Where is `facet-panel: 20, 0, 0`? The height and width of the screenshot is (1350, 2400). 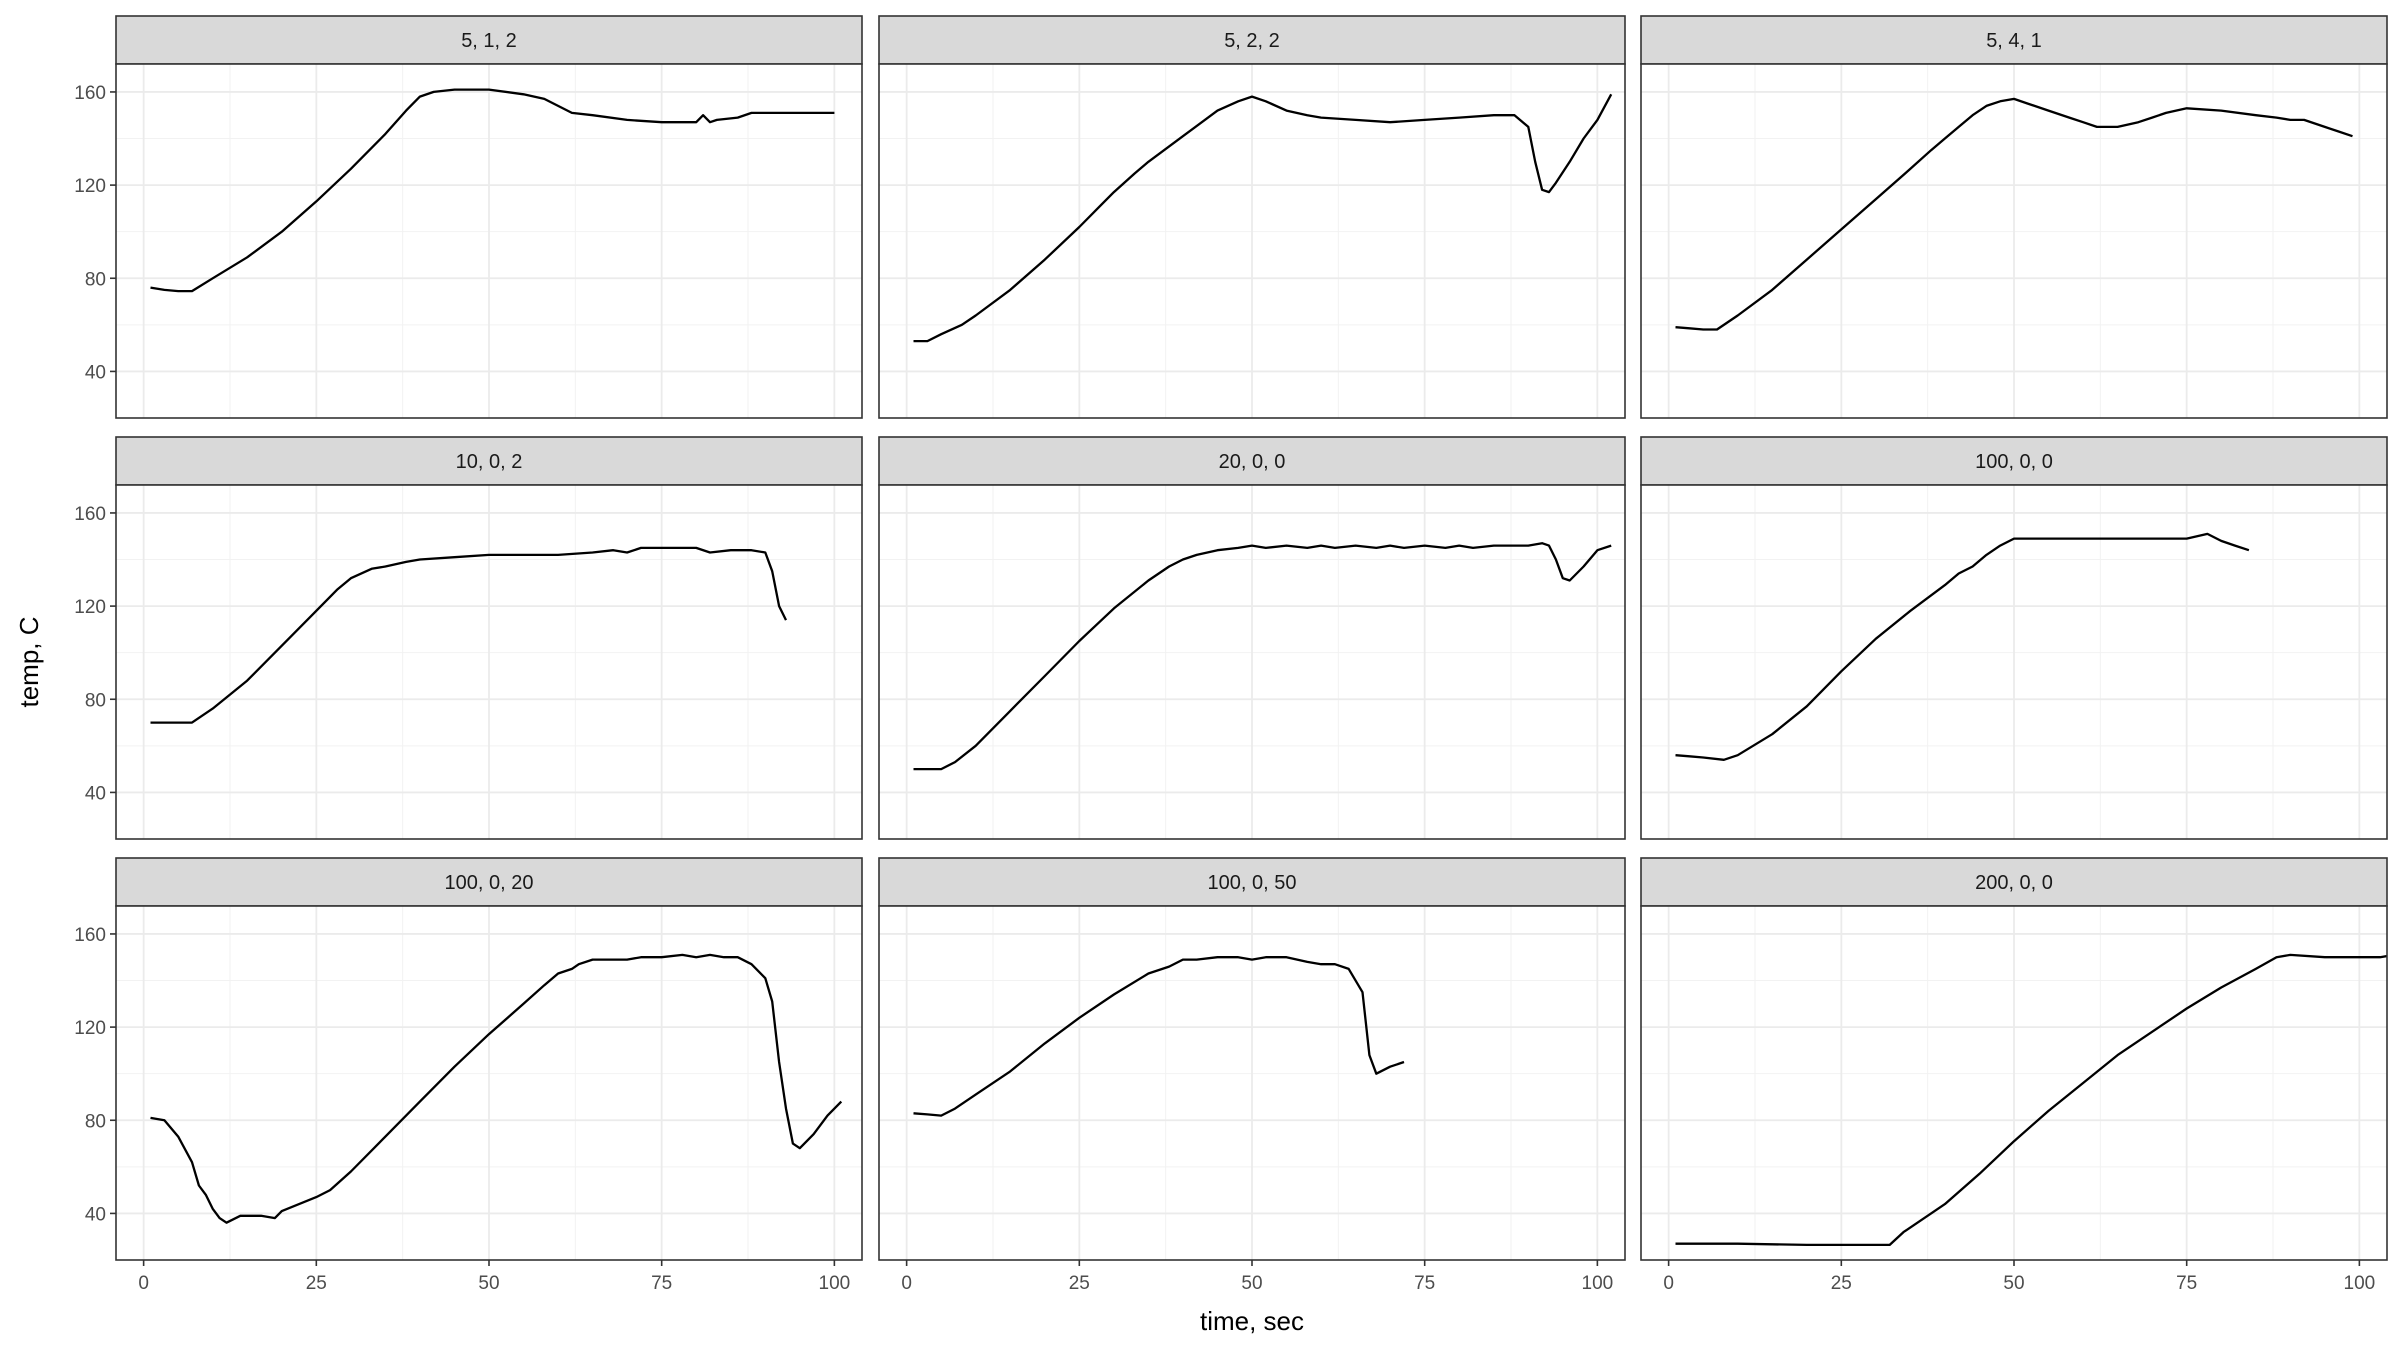 facet-panel: 20, 0, 0 is located at coordinates (1252, 638).